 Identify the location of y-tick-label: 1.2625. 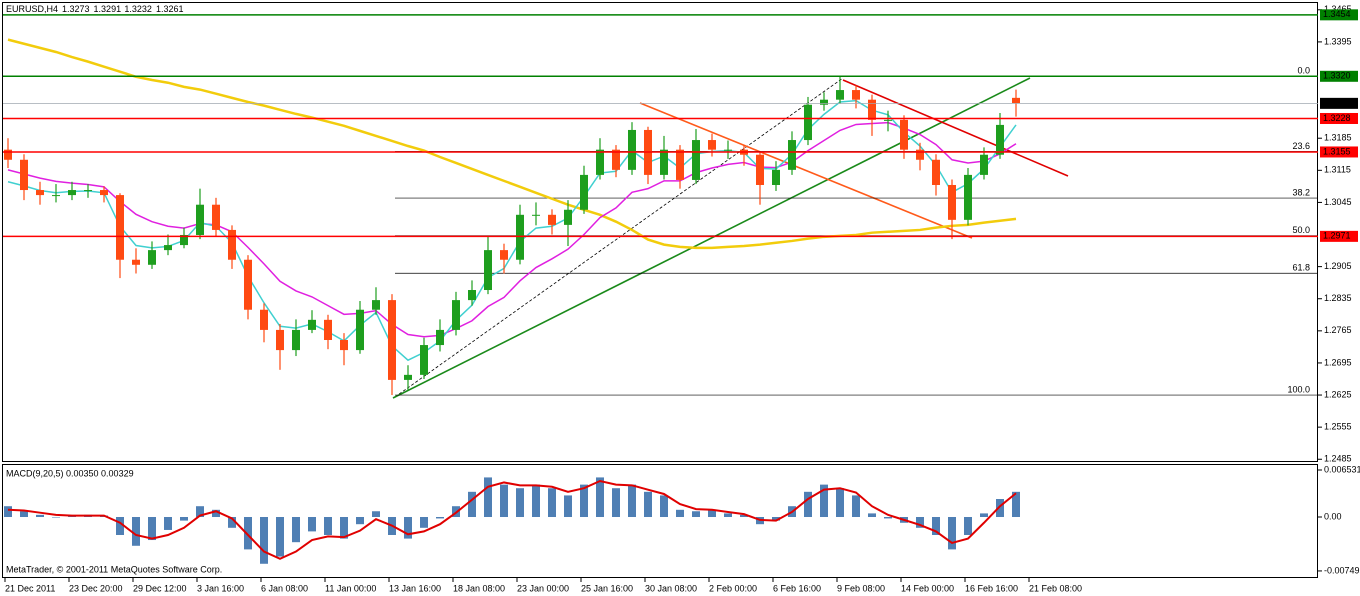
(1338, 394).